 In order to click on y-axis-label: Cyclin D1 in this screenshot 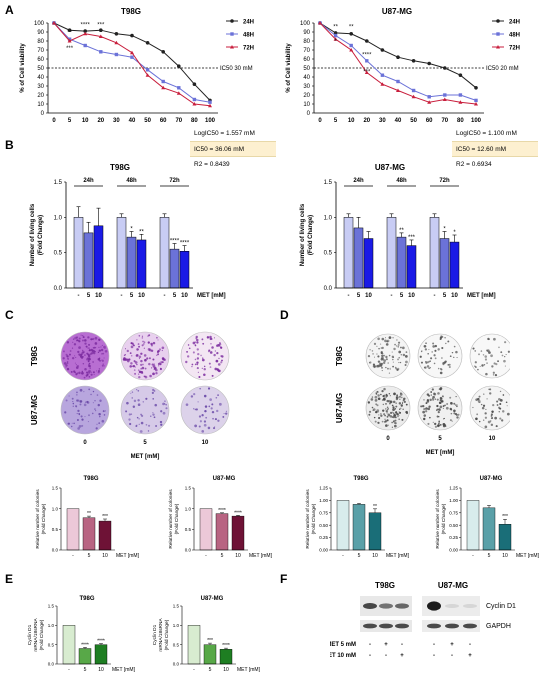, I will do `click(155, 634)`.